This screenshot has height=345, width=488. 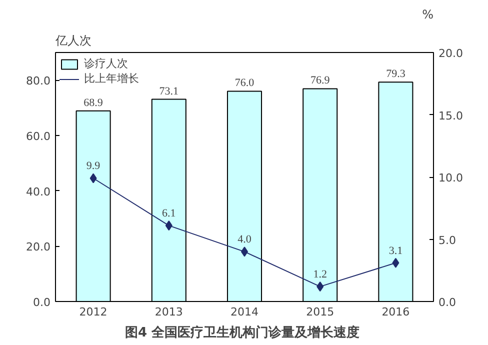 I want to click on data-label: 79.3, so click(x=396, y=74).